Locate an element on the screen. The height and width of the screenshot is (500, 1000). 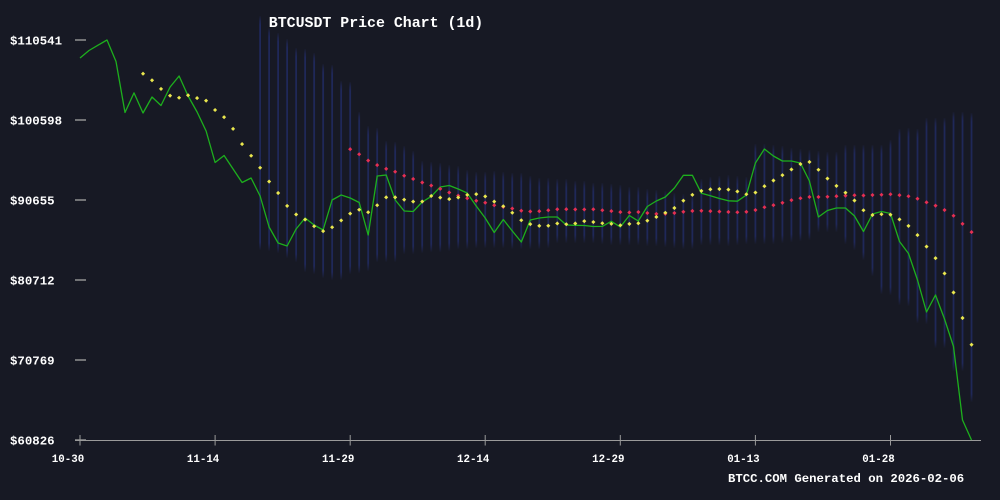
svg-text: $100598 is located at coordinates (36, 122).